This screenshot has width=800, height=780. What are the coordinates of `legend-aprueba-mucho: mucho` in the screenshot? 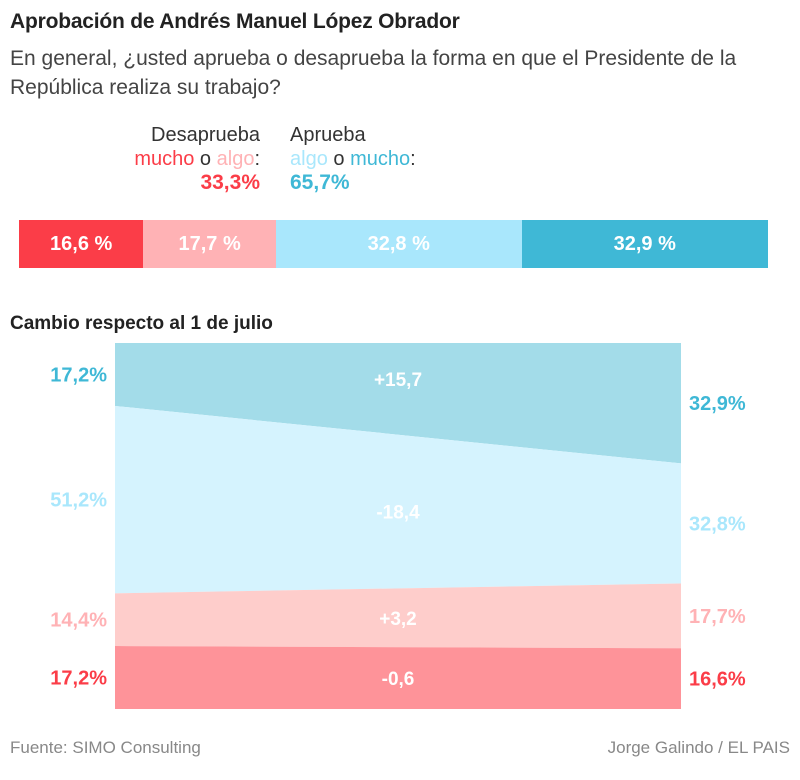 It's located at (380, 159).